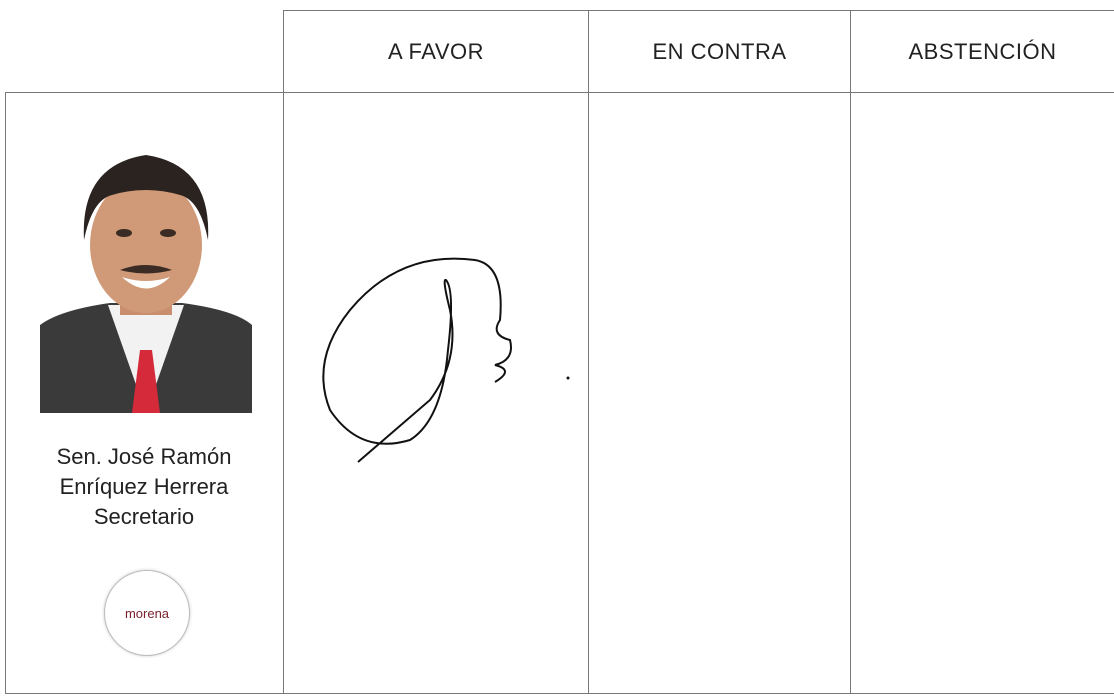  What do you see at coordinates (146, 279) in the screenshot?
I see `photo` at bounding box center [146, 279].